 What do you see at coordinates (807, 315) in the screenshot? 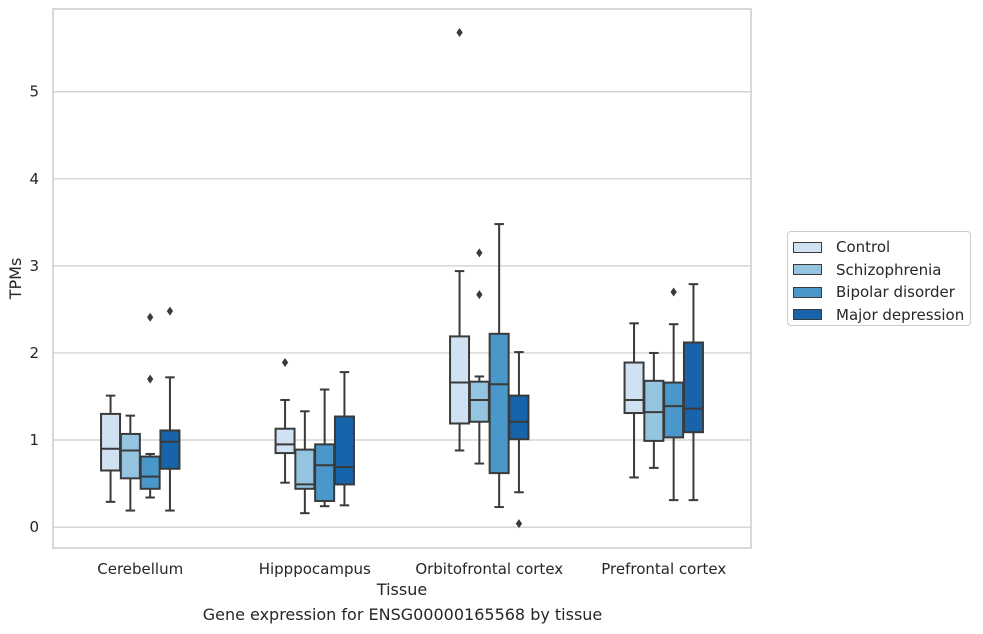
I see `legend-swatch-major-depression` at bounding box center [807, 315].